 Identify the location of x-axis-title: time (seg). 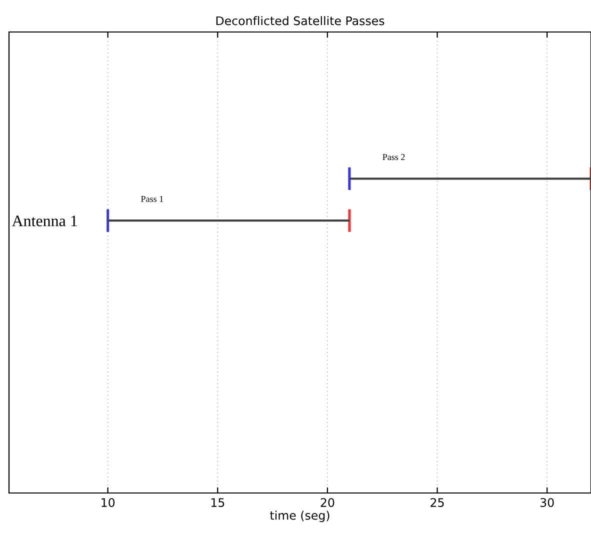
(300, 516).